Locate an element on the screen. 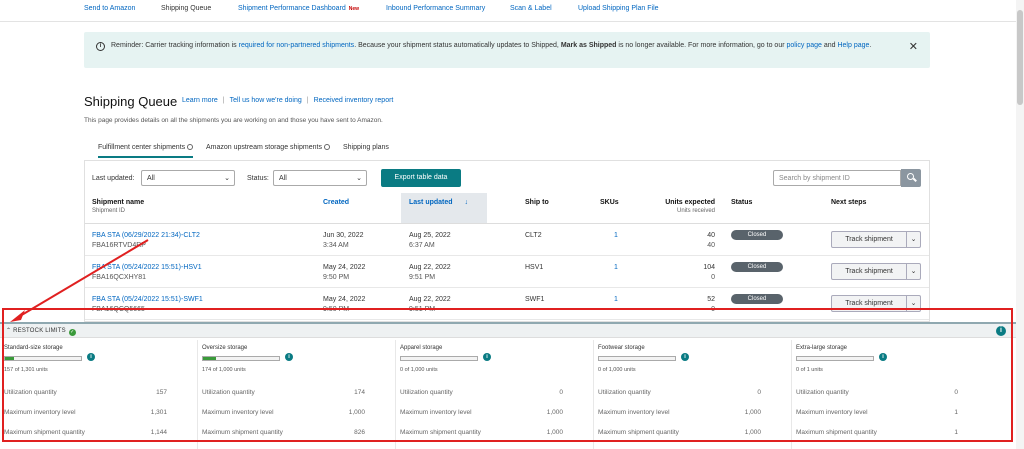 The height and width of the screenshot is (449, 1024). tab-label: Amazon upstream storage shipments is located at coordinates (264, 147).